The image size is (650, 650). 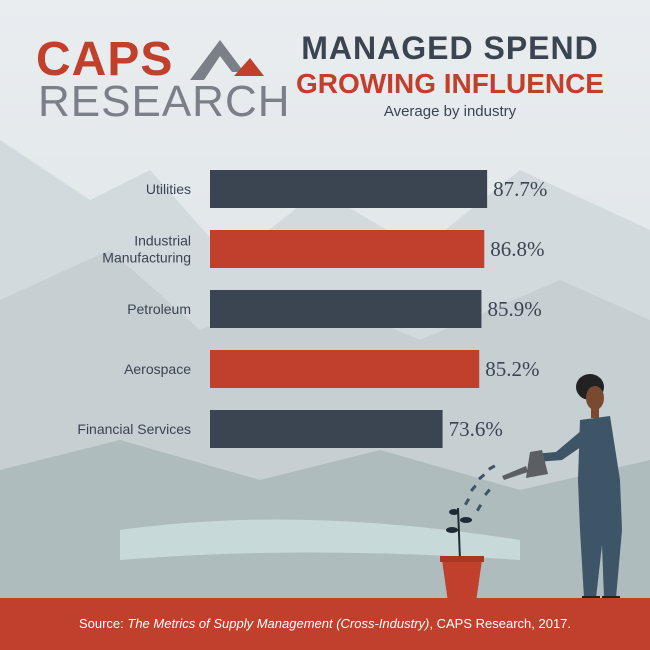 What do you see at coordinates (345, 369) in the screenshot?
I see `bar-aerospace` at bounding box center [345, 369].